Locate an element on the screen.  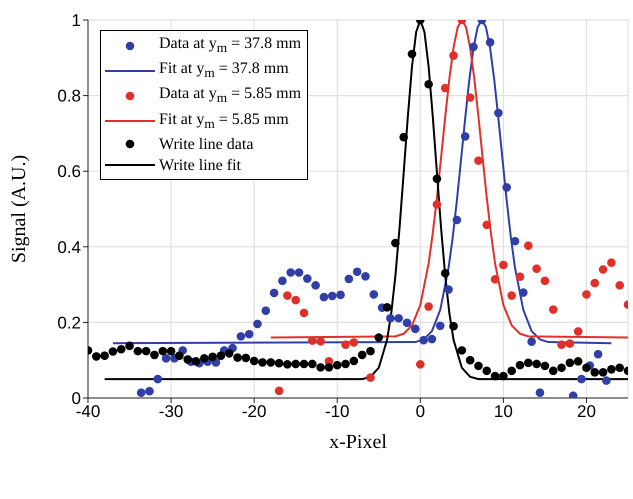
x-tick-label: -30 is located at coordinates (171, 412).